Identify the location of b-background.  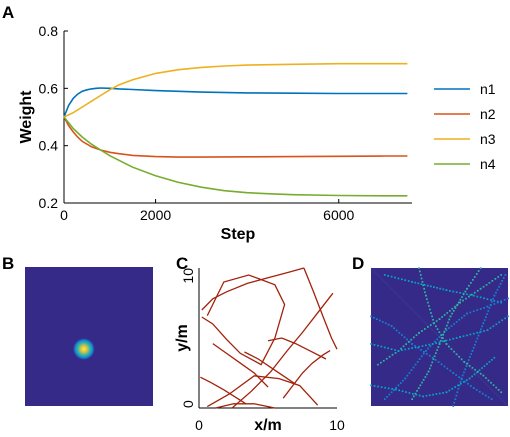
(89, 336).